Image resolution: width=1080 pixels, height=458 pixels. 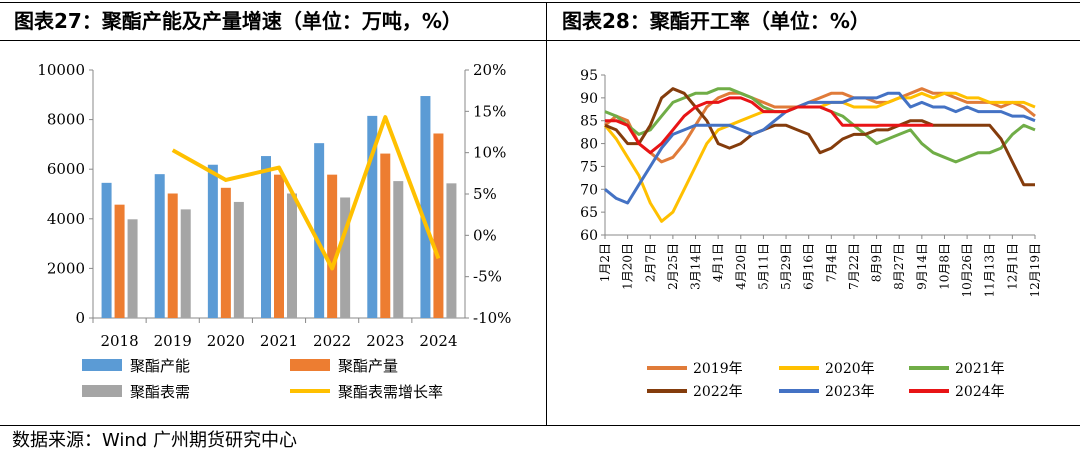 What do you see at coordinates (489, 111) in the screenshot?
I see `right-y-tick-label: 15%` at bounding box center [489, 111].